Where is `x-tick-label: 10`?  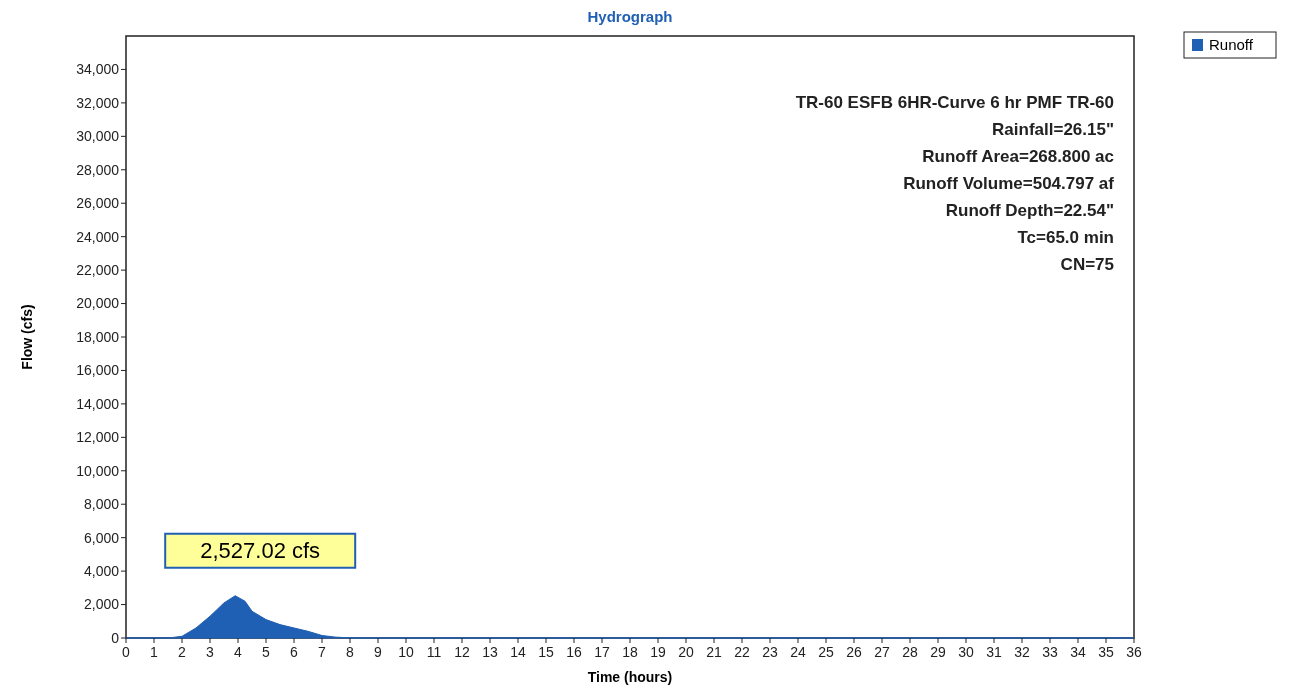 x-tick-label: 10 is located at coordinates (406, 652).